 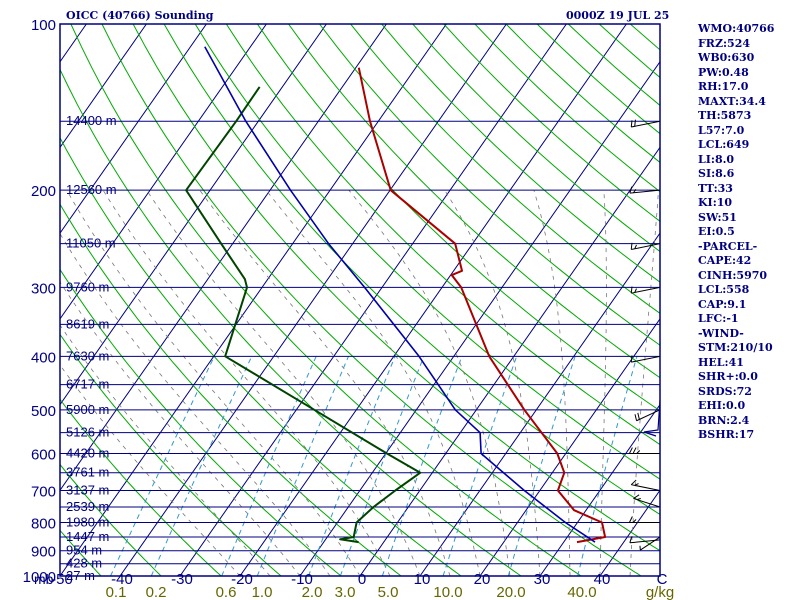 I want to click on mixing-ratio-label: 2.0, so click(x=312, y=592).